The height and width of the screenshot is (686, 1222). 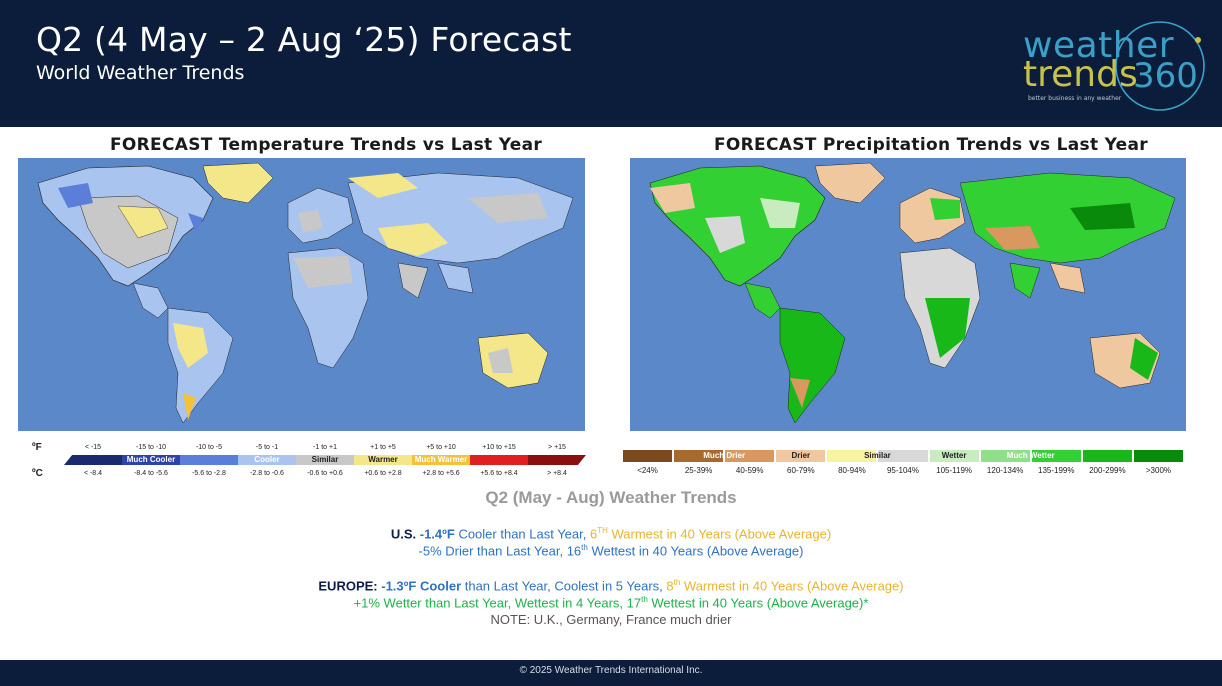 What do you see at coordinates (584, 547) in the screenshot?
I see `us-precip-suffix: th` at bounding box center [584, 547].